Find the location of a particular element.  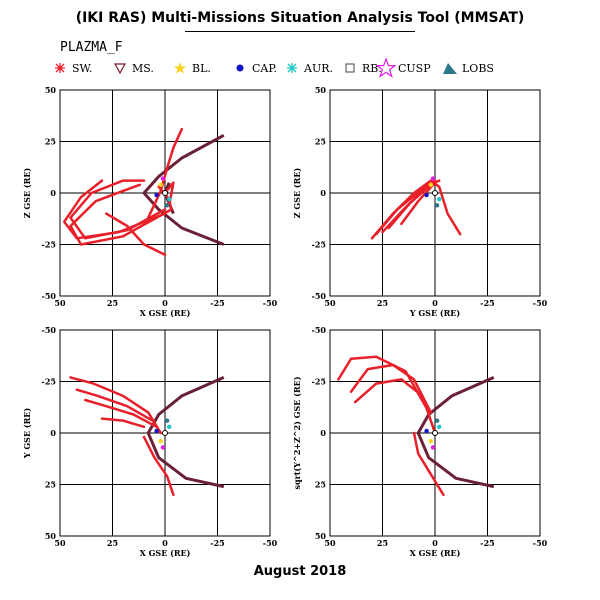

legend-label: AUR. is located at coordinates (318, 68).